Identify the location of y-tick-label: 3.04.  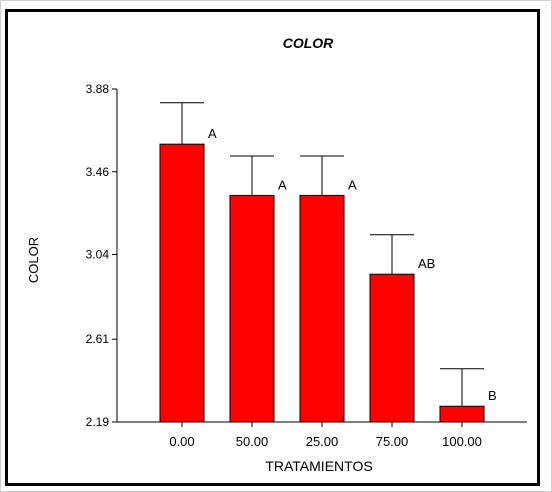
(98, 255).